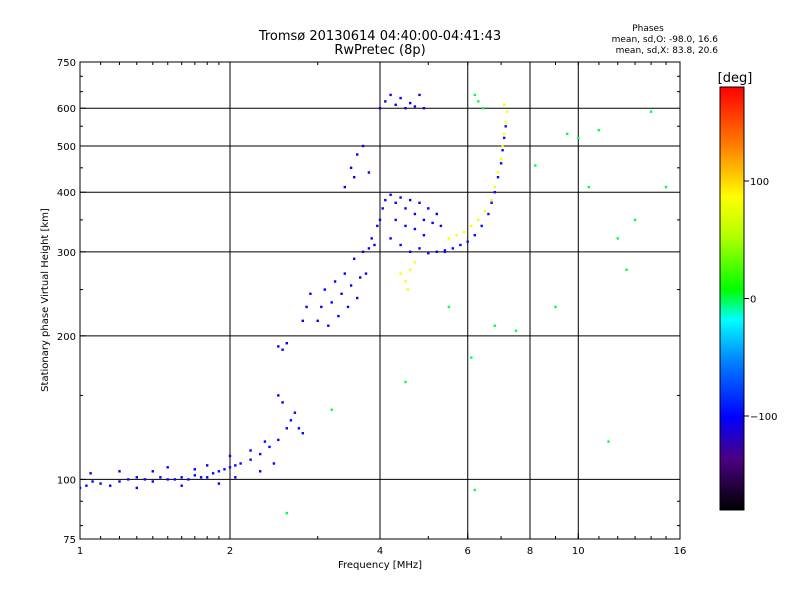 This screenshot has width=800, height=600. What do you see at coordinates (66, 480) in the screenshot?
I see `y-tick-label: 100` at bounding box center [66, 480].